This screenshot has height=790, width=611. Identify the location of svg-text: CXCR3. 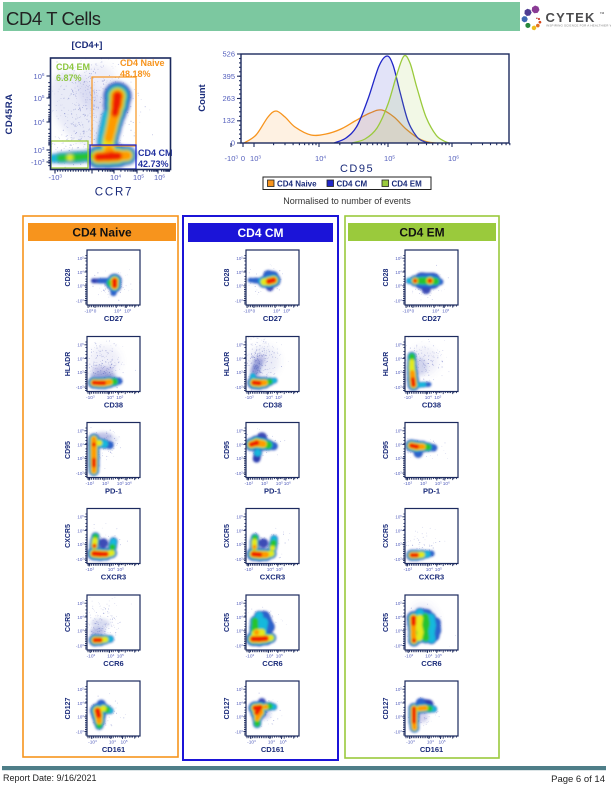
(431, 577).